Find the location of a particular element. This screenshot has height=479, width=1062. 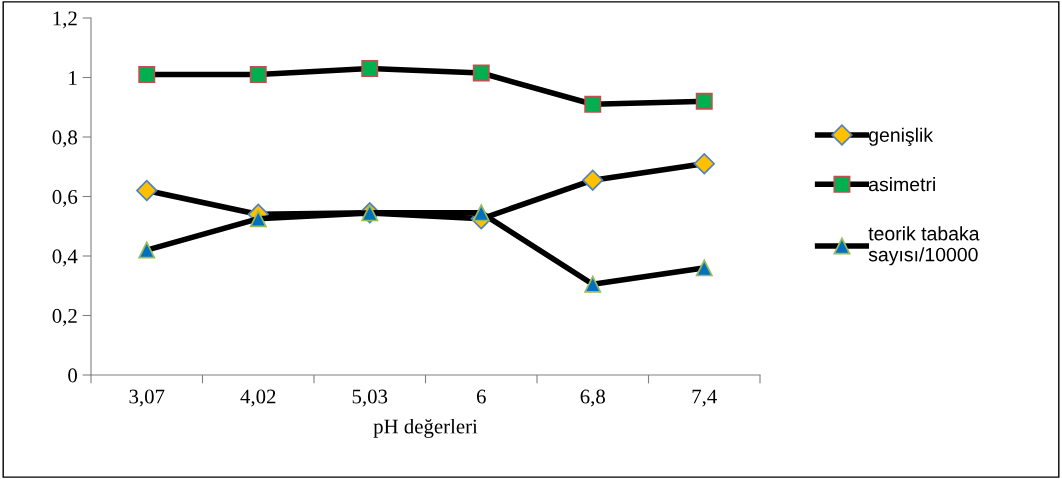

y-tick-label: 1 is located at coordinates (73, 77).